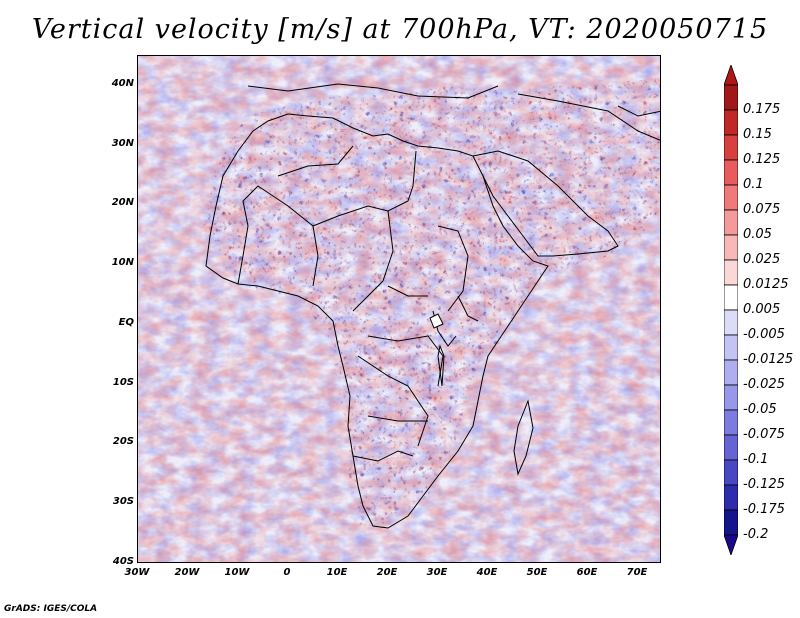  What do you see at coordinates (122, 83) in the screenshot?
I see `lat-label-40n: 40N` at bounding box center [122, 83].